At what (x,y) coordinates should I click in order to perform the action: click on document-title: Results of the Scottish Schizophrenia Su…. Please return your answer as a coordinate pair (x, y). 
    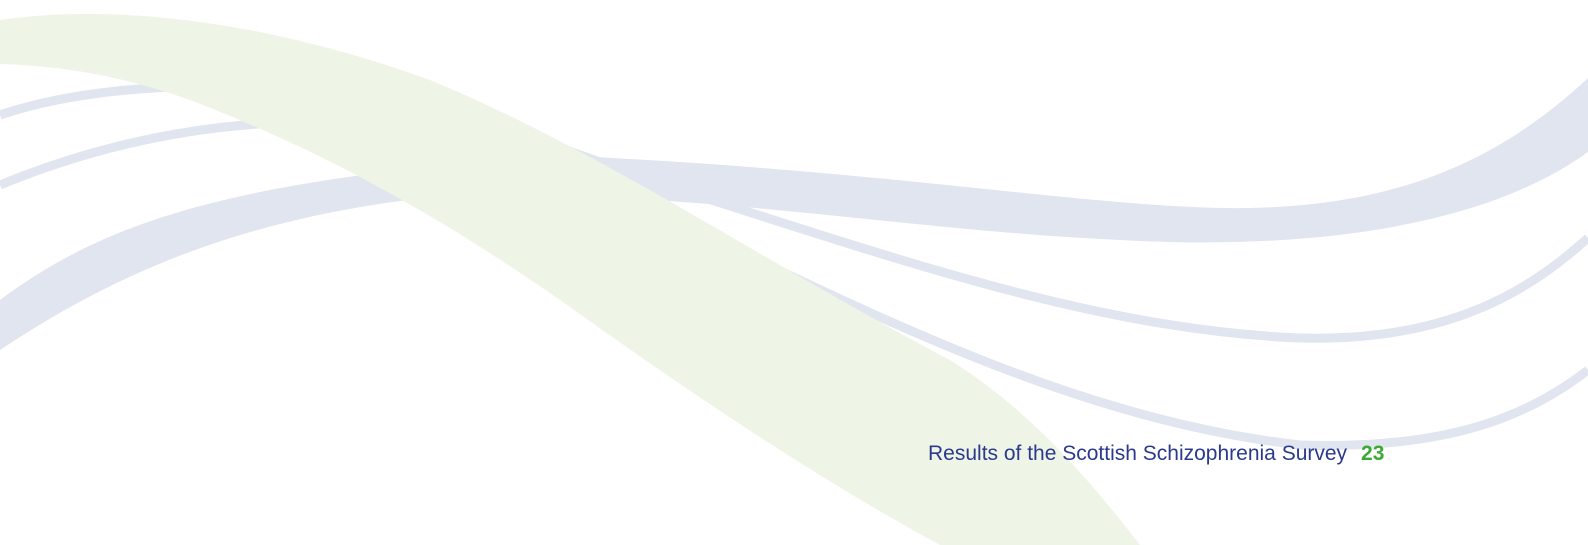
    Looking at the image, I should click on (1138, 453).